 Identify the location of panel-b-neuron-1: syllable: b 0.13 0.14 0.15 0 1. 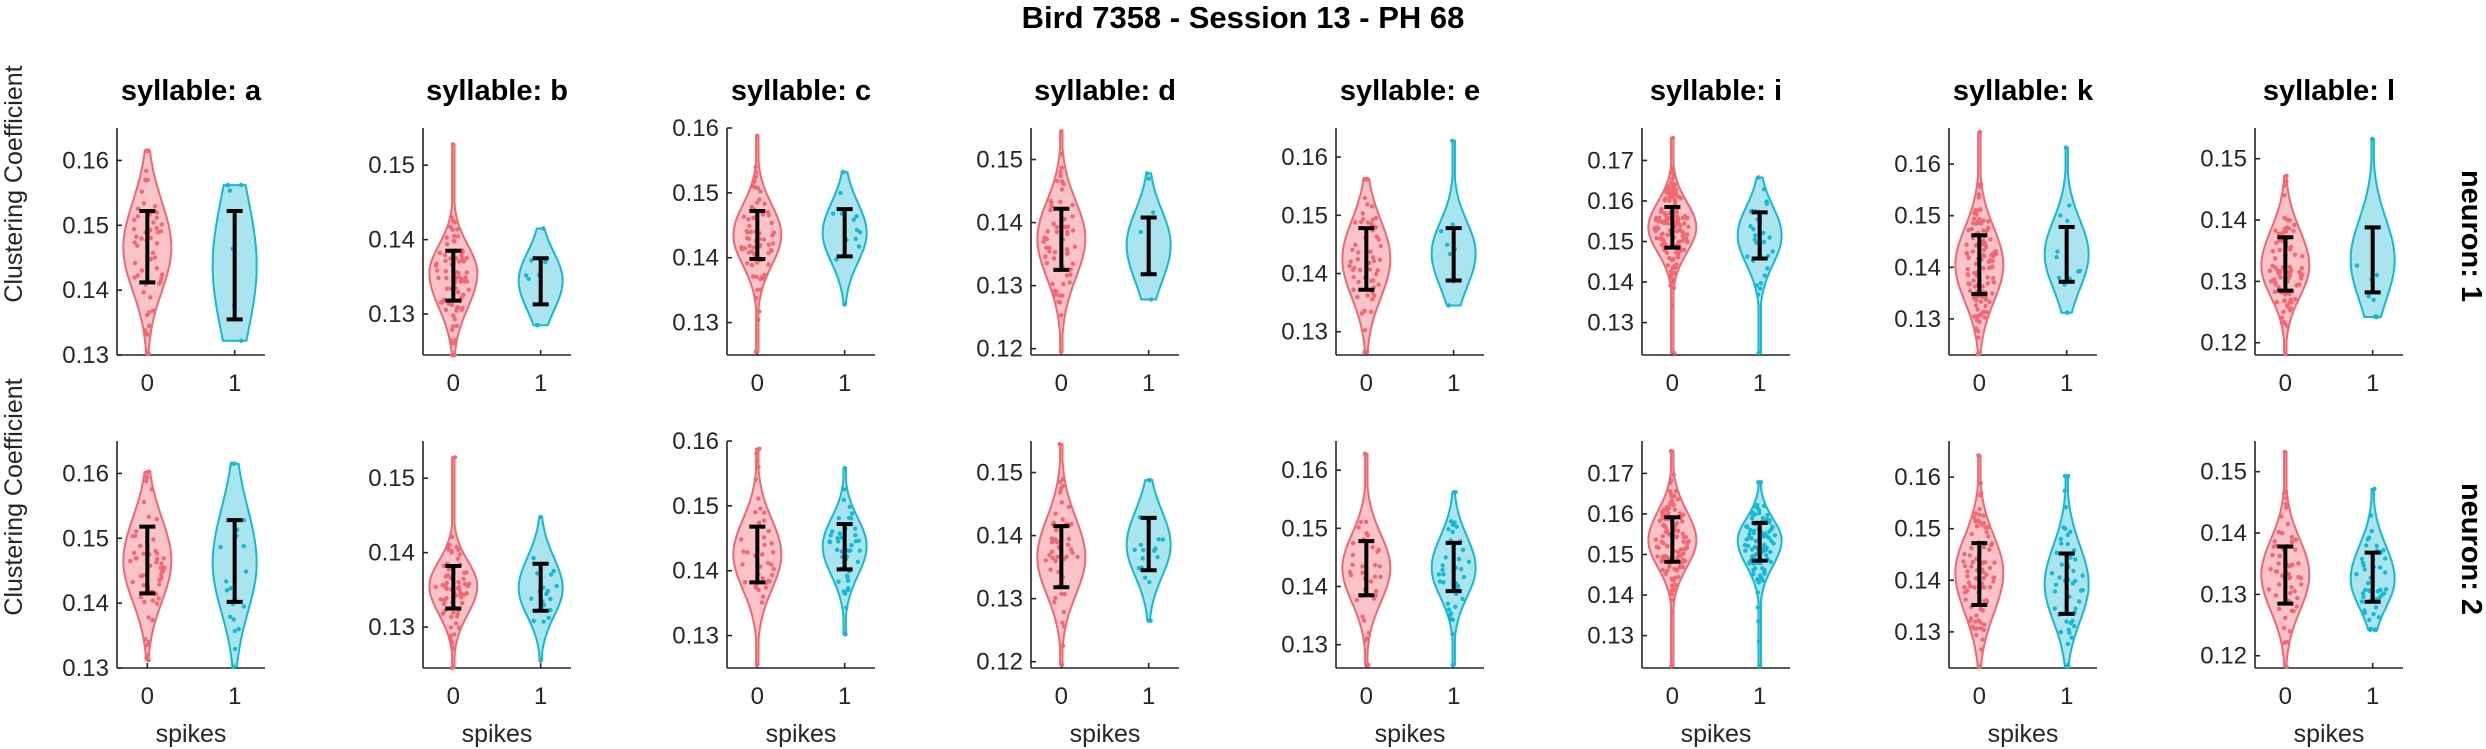
(469, 236).